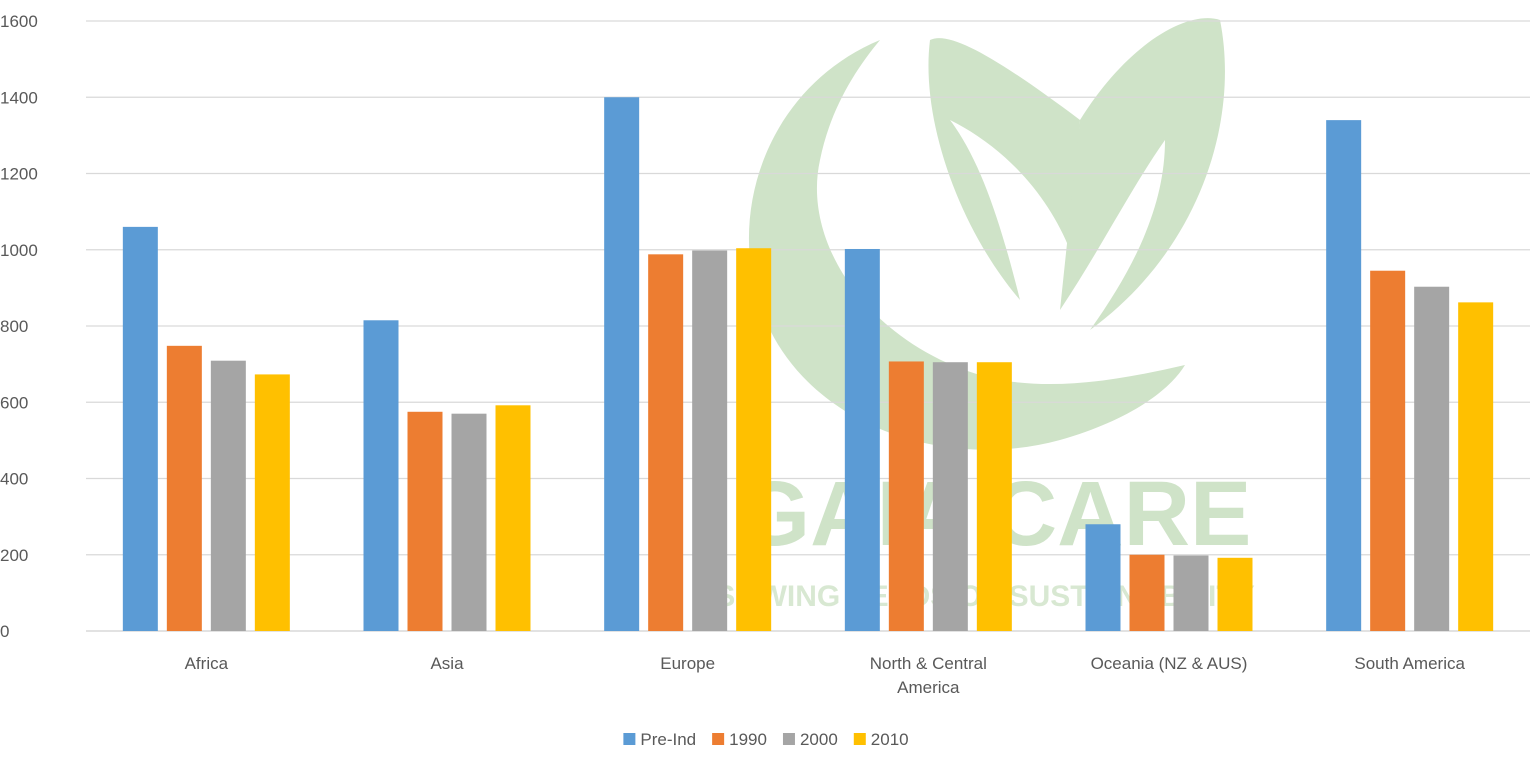  What do you see at coordinates (1409, 663) in the screenshot?
I see `x-category-label: South America` at bounding box center [1409, 663].